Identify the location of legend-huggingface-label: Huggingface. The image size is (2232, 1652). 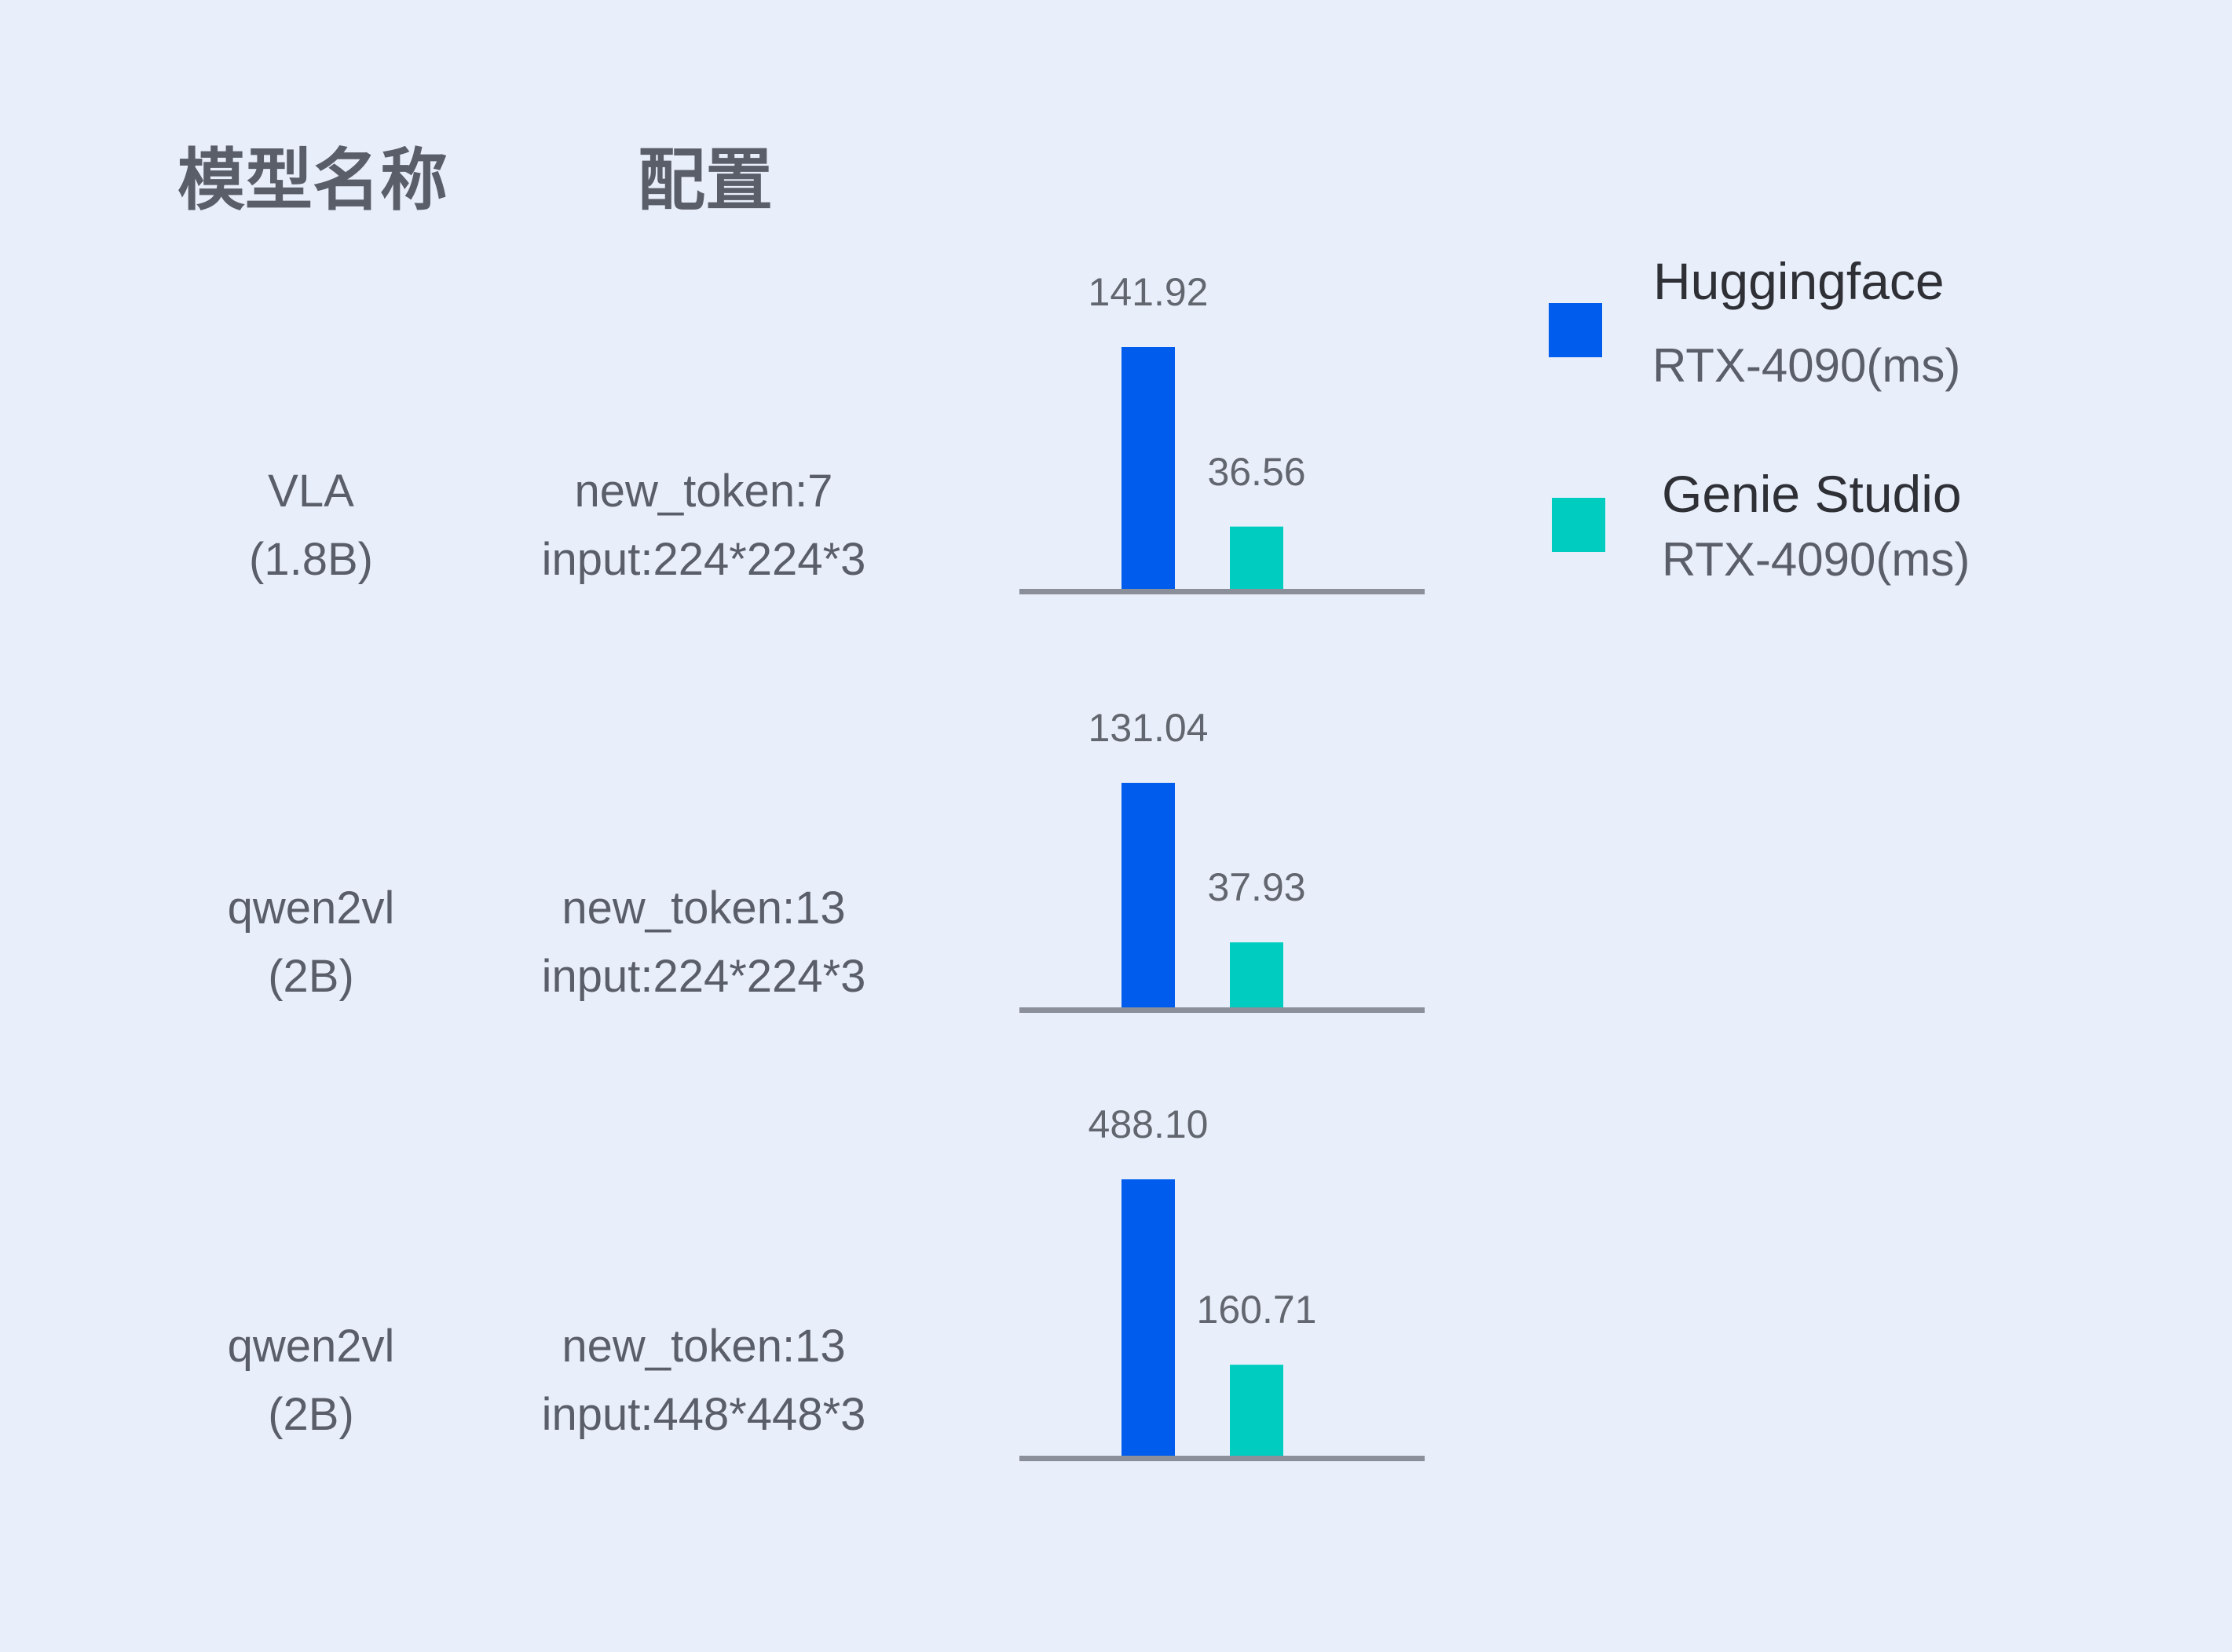
(1799, 281).